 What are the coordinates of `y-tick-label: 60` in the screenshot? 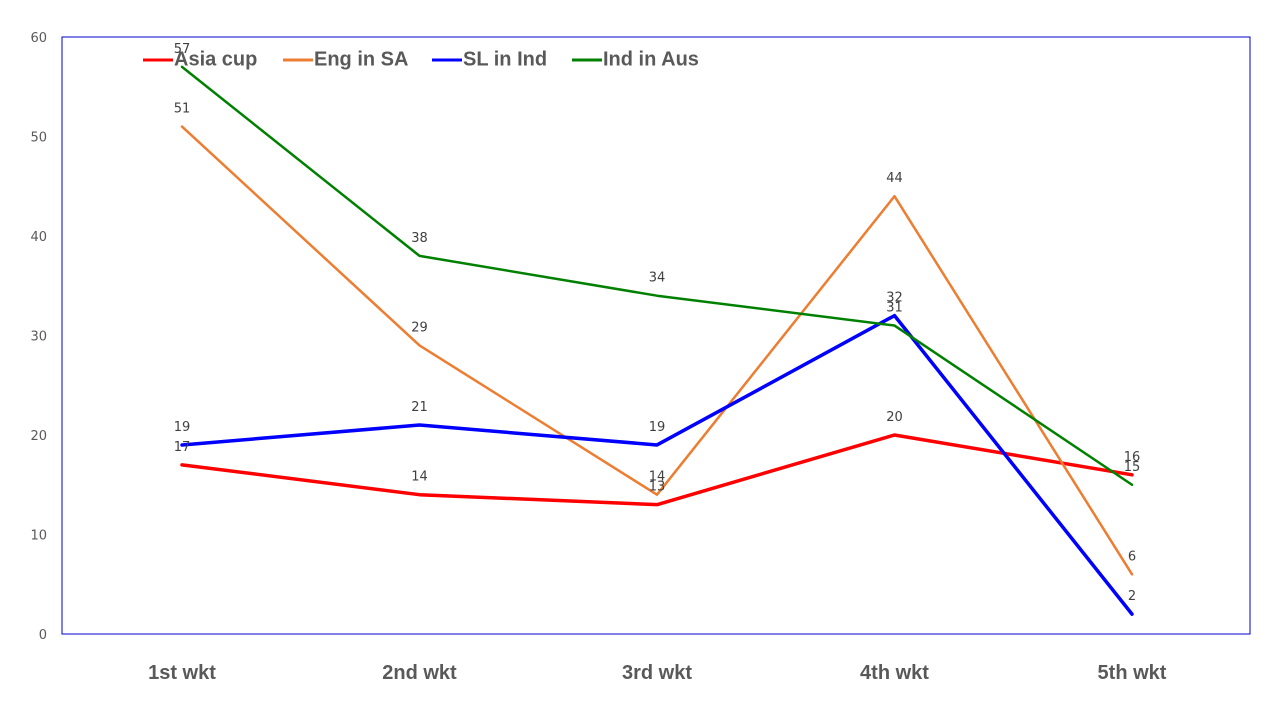 It's located at (38, 38).